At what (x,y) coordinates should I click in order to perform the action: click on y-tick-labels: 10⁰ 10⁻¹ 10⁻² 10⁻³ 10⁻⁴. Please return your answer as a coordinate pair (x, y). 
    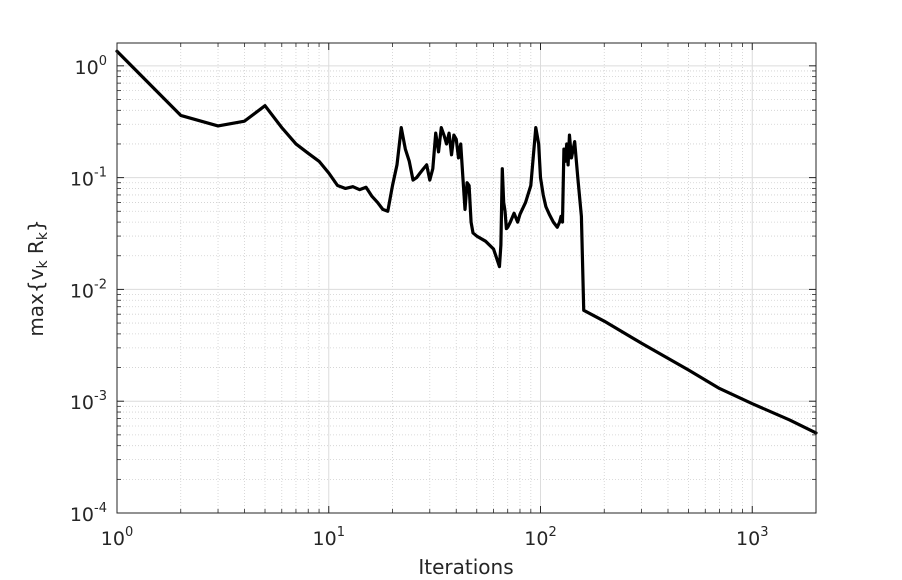
    Looking at the image, I should click on (88, 290).